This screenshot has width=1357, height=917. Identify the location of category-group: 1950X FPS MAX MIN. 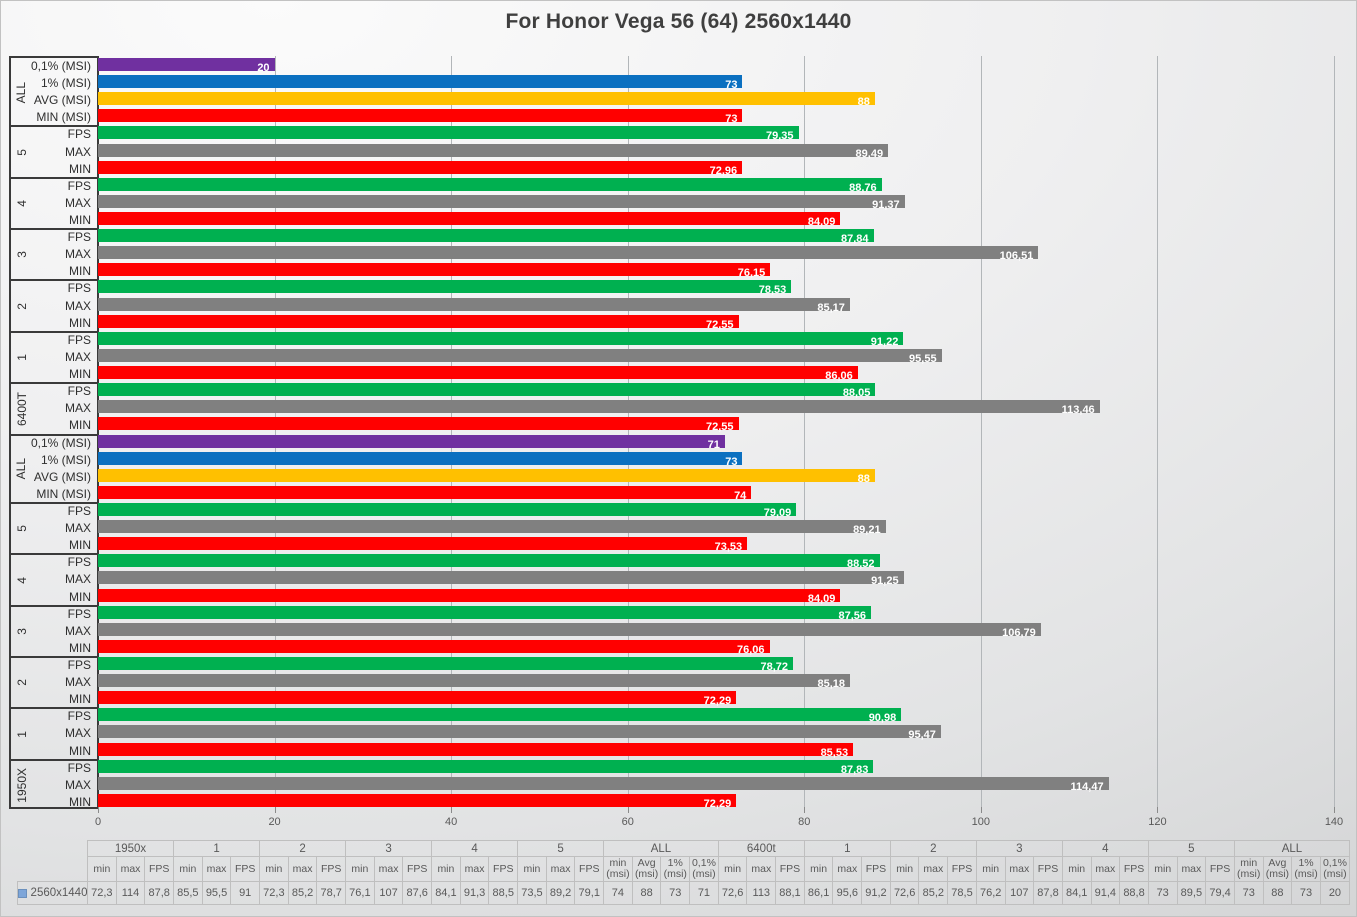
(54, 785).